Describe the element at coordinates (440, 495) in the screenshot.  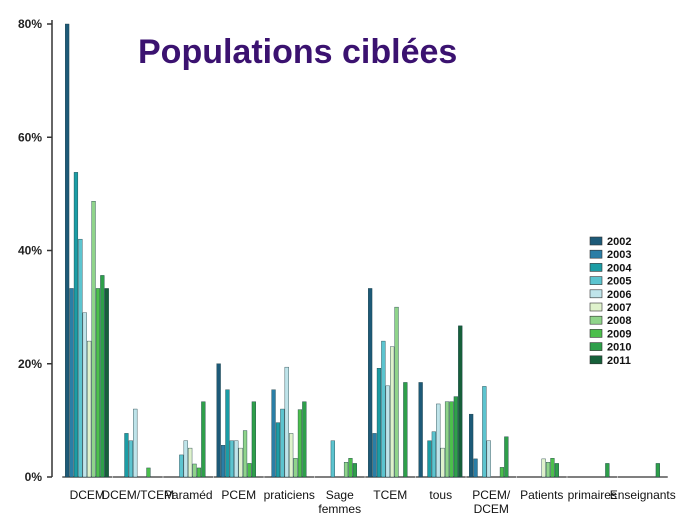
I see `x-tick-label: tous` at that location.